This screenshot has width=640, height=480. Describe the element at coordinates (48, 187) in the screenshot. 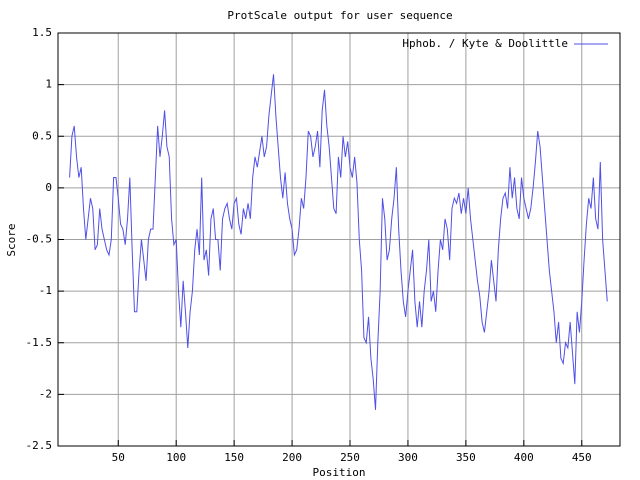

I see `y-tick-label: 0` at that location.